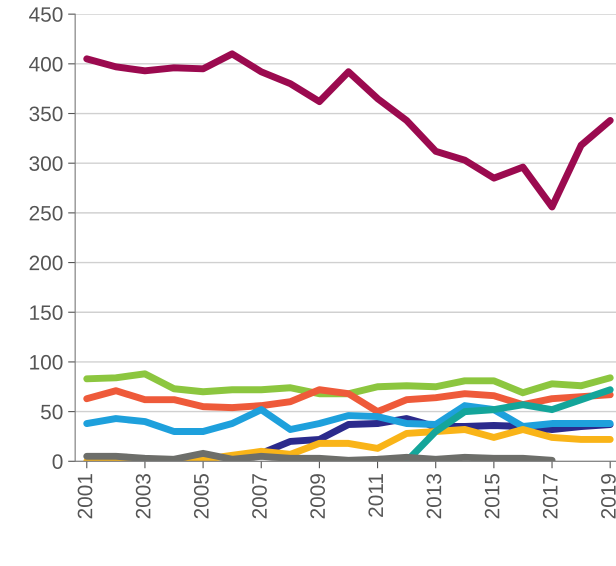 Image resolution: width=616 pixels, height=566 pixels. I want to click on x-tick-label: 2007, so click(259, 496).